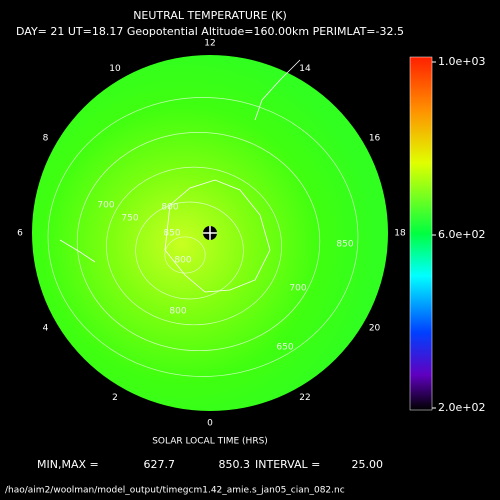 This screenshot has width=500, height=500. I want to click on max-value: 850.3, so click(235, 464).